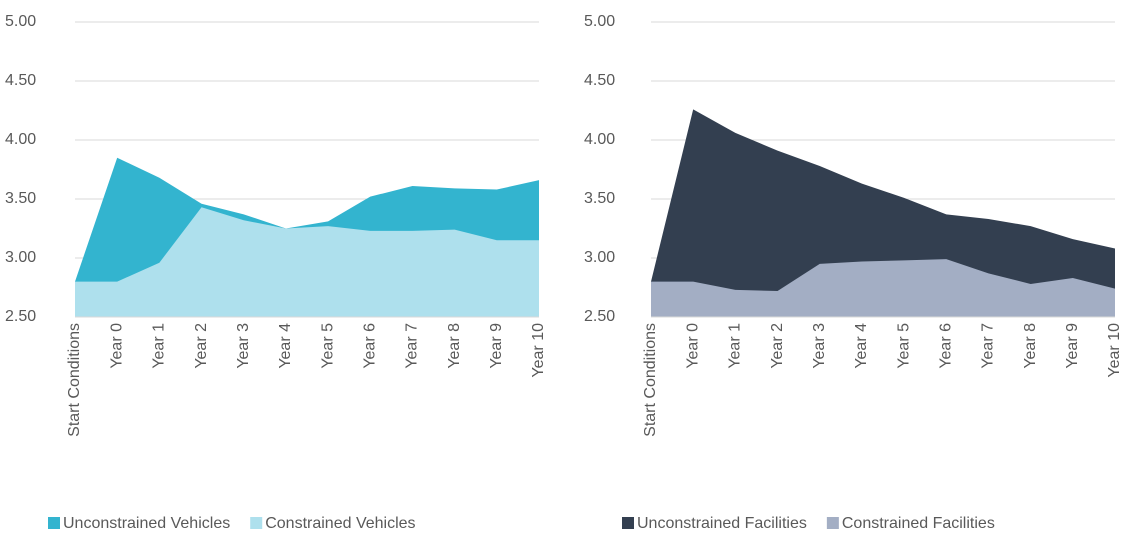 The image size is (1129, 541). Describe the element at coordinates (722, 523) in the screenshot. I see `legend-label: Unconstrained Facilities` at that location.